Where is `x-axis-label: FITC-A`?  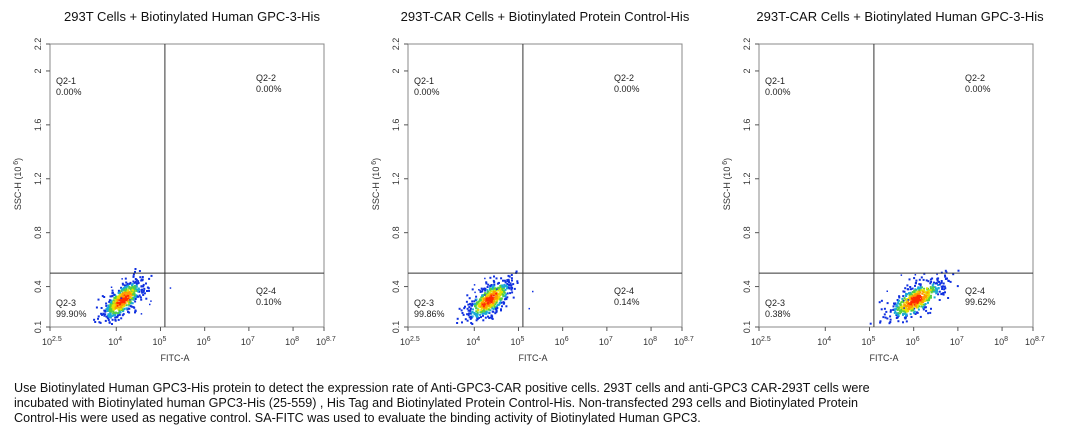 x-axis-label: FITC-A is located at coordinates (175, 358).